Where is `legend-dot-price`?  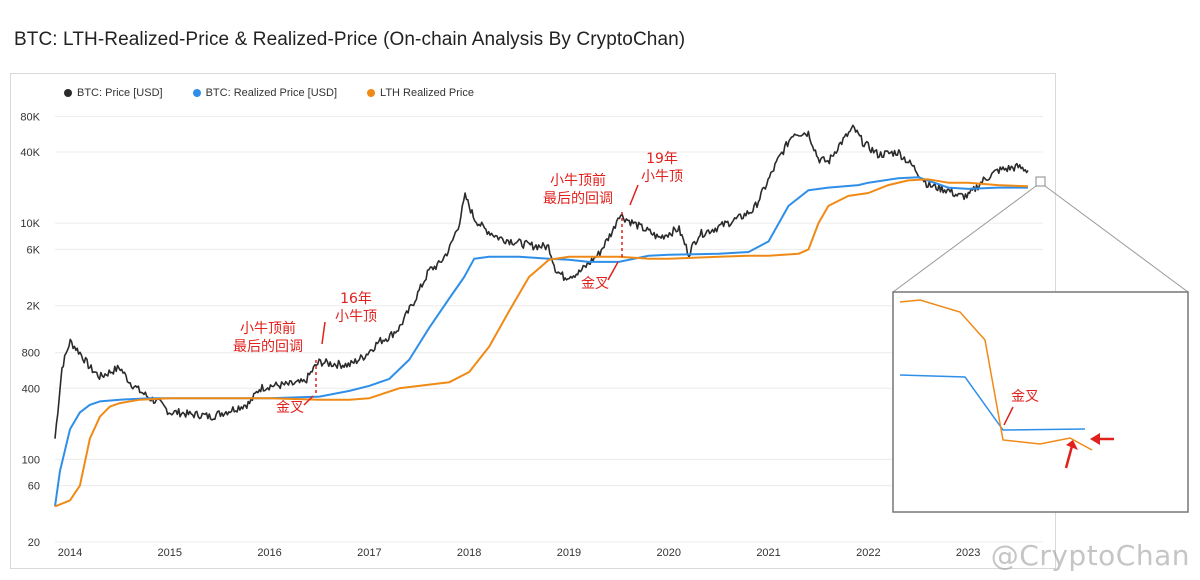
legend-dot-price is located at coordinates (68, 93).